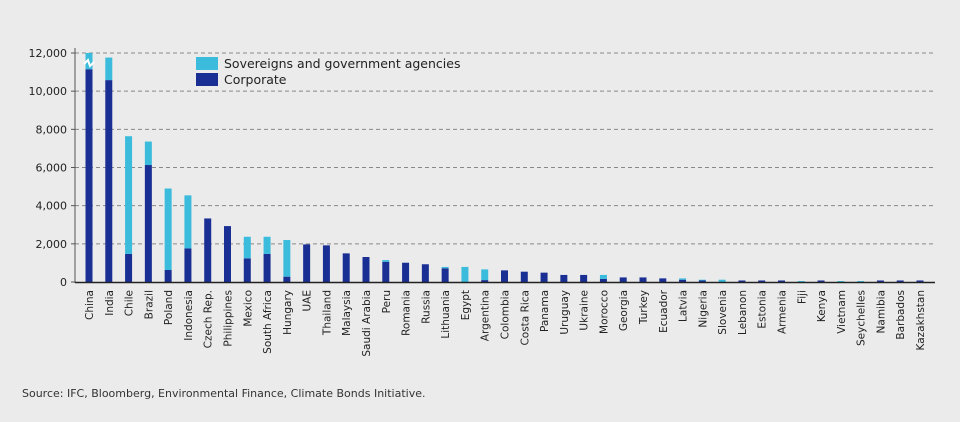 The height and width of the screenshot is (422, 960). Describe the element at coordinates (664, 311) in the screenshot. I see `x-tick-label: Ecuador` at that location.